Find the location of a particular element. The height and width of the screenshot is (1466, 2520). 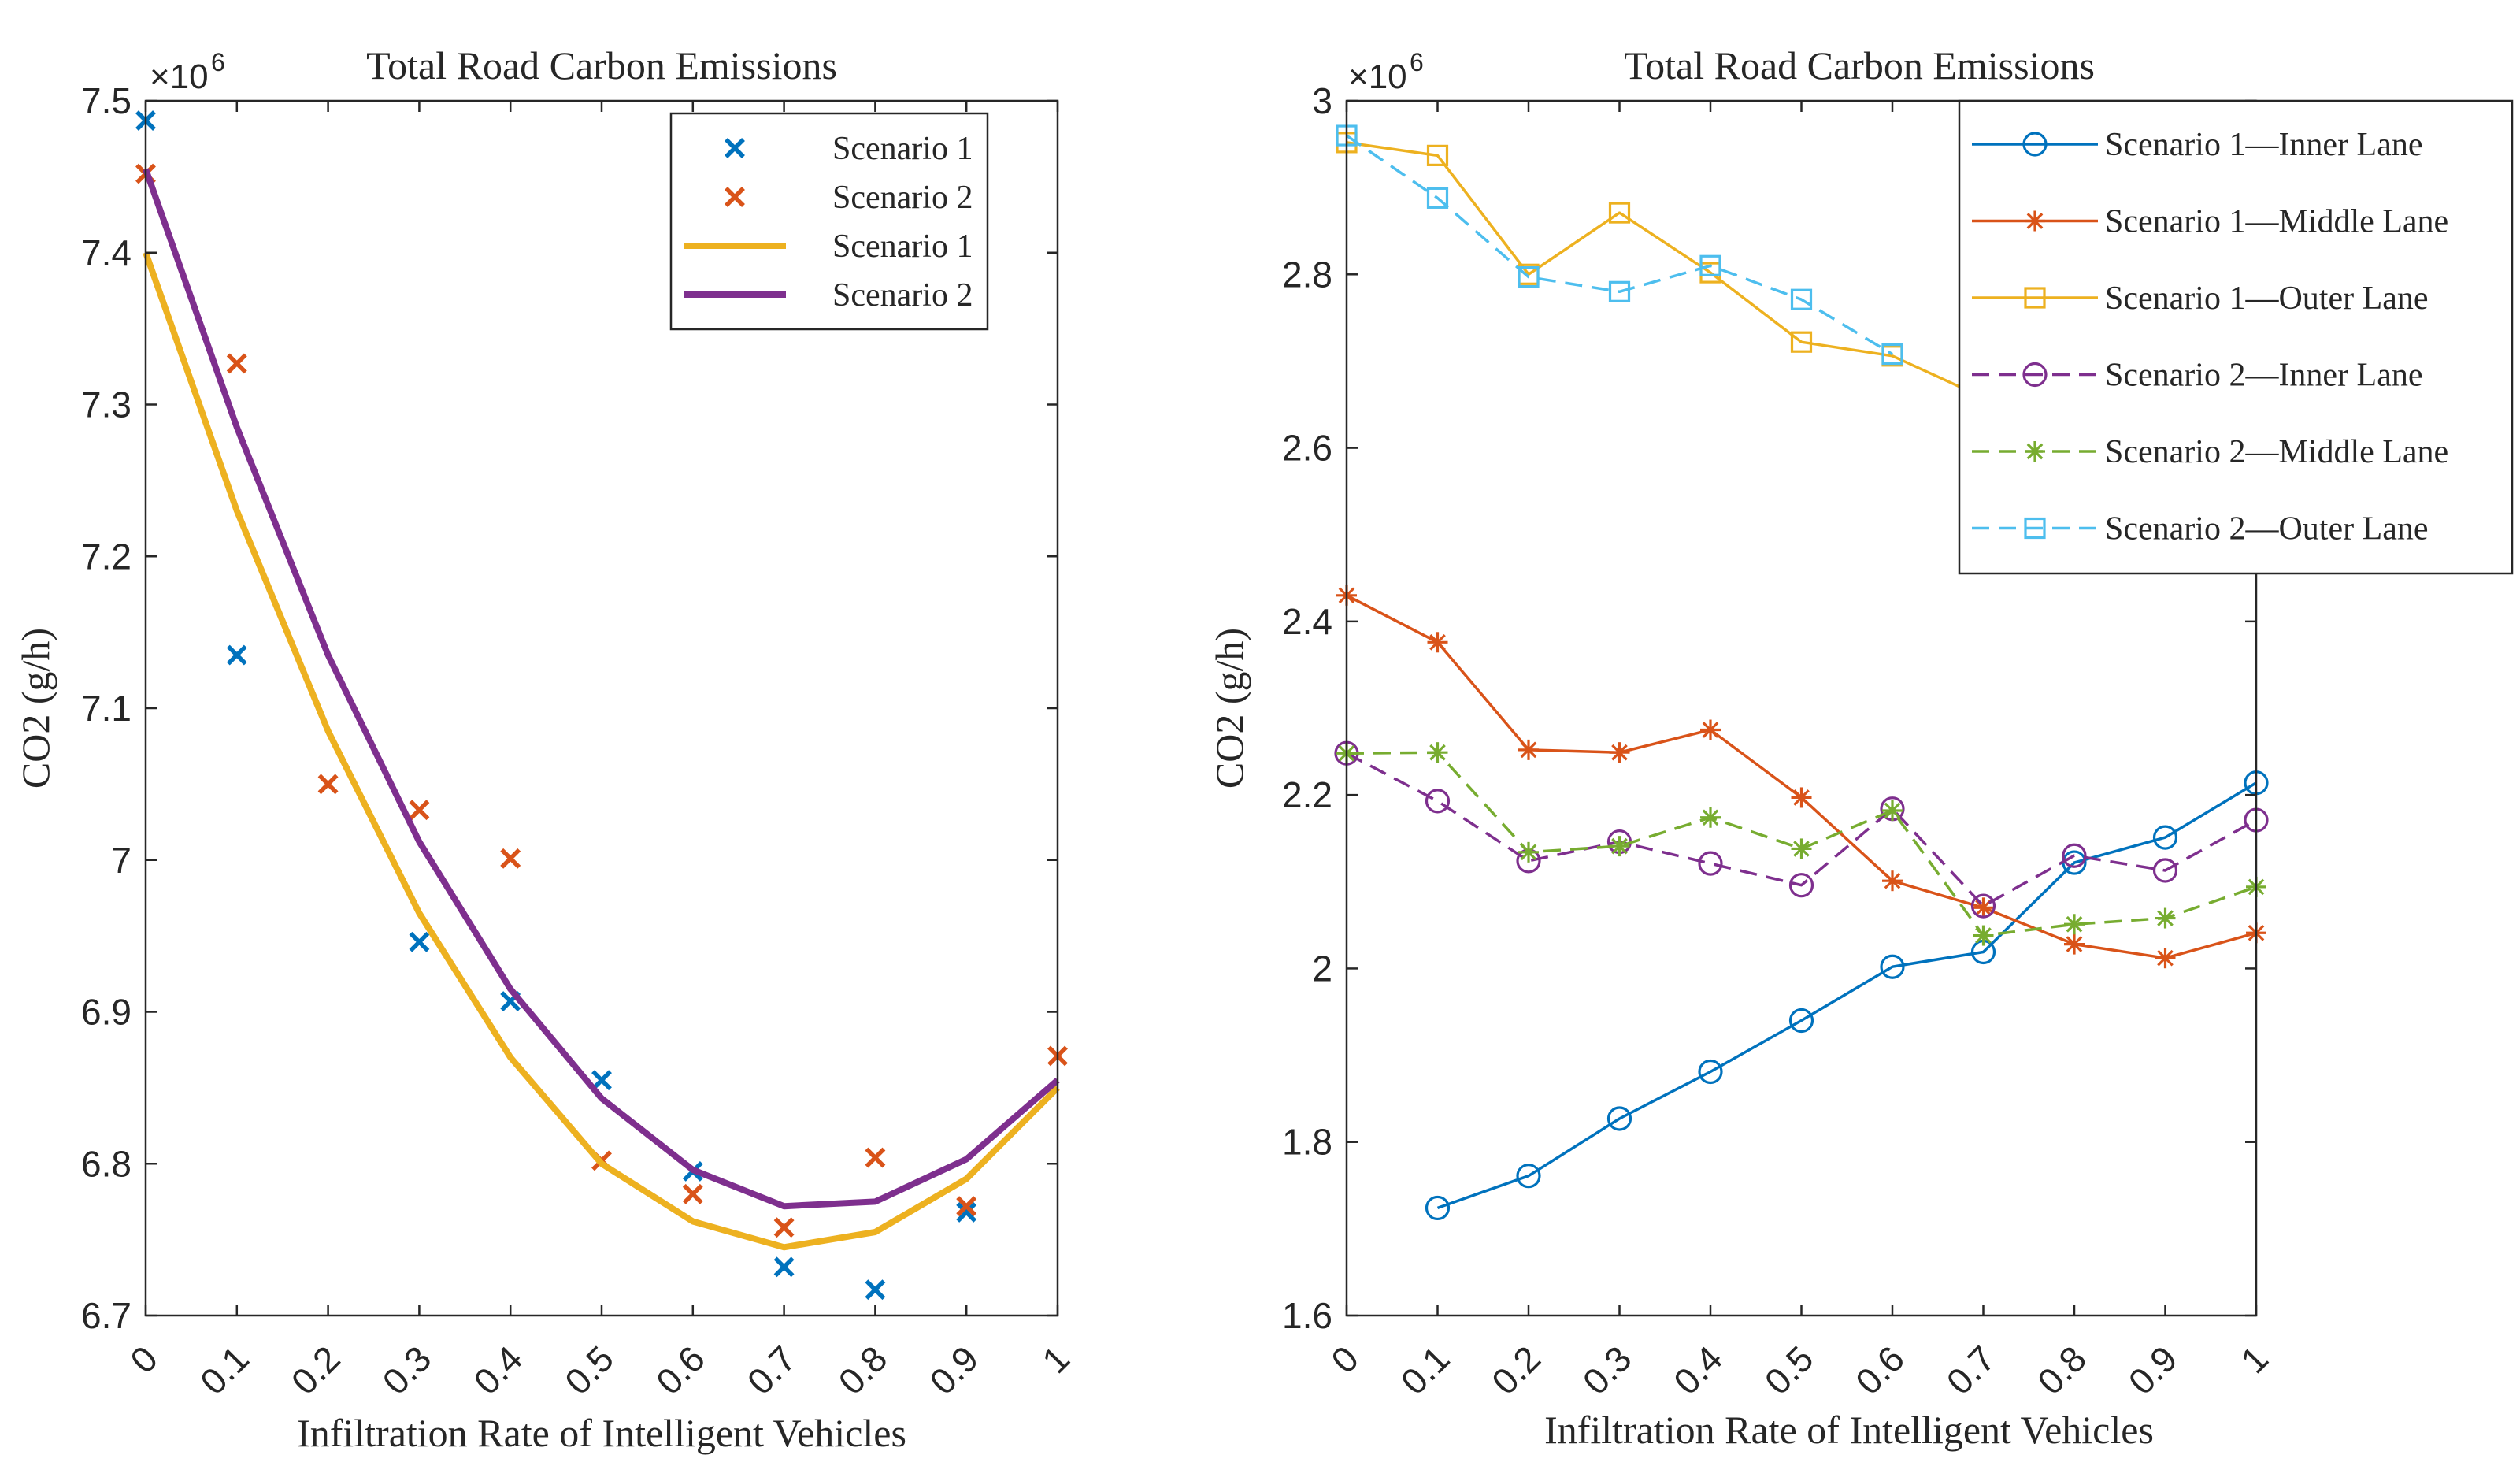

left-y-exponent: ×10 6 is located at coordinates (187, 72).